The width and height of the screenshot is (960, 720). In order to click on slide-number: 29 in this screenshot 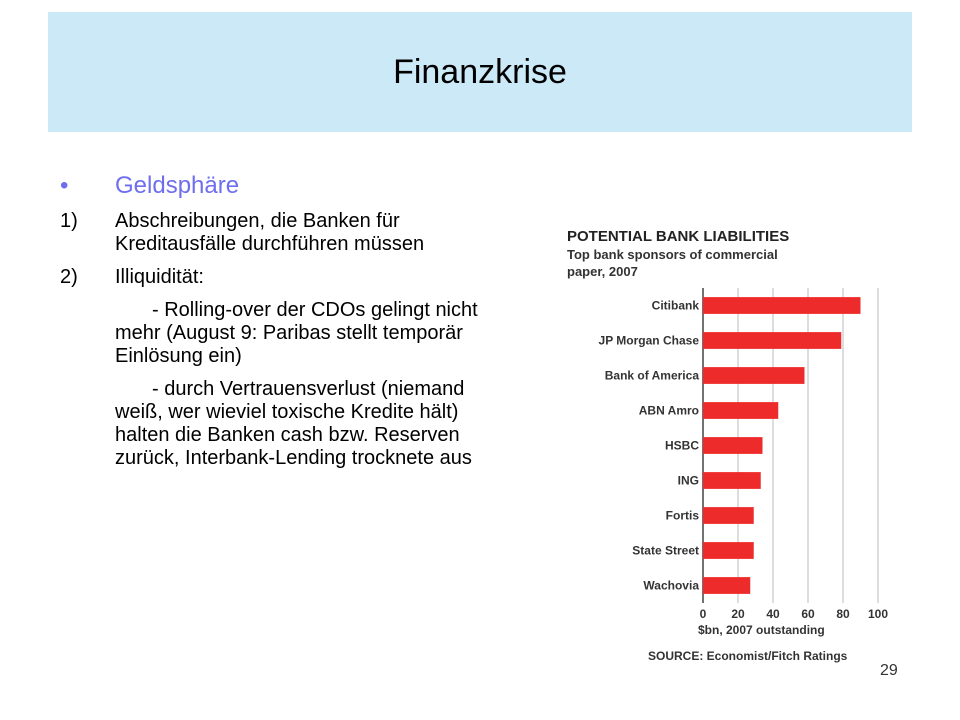, I will do `click(889, 670)`.